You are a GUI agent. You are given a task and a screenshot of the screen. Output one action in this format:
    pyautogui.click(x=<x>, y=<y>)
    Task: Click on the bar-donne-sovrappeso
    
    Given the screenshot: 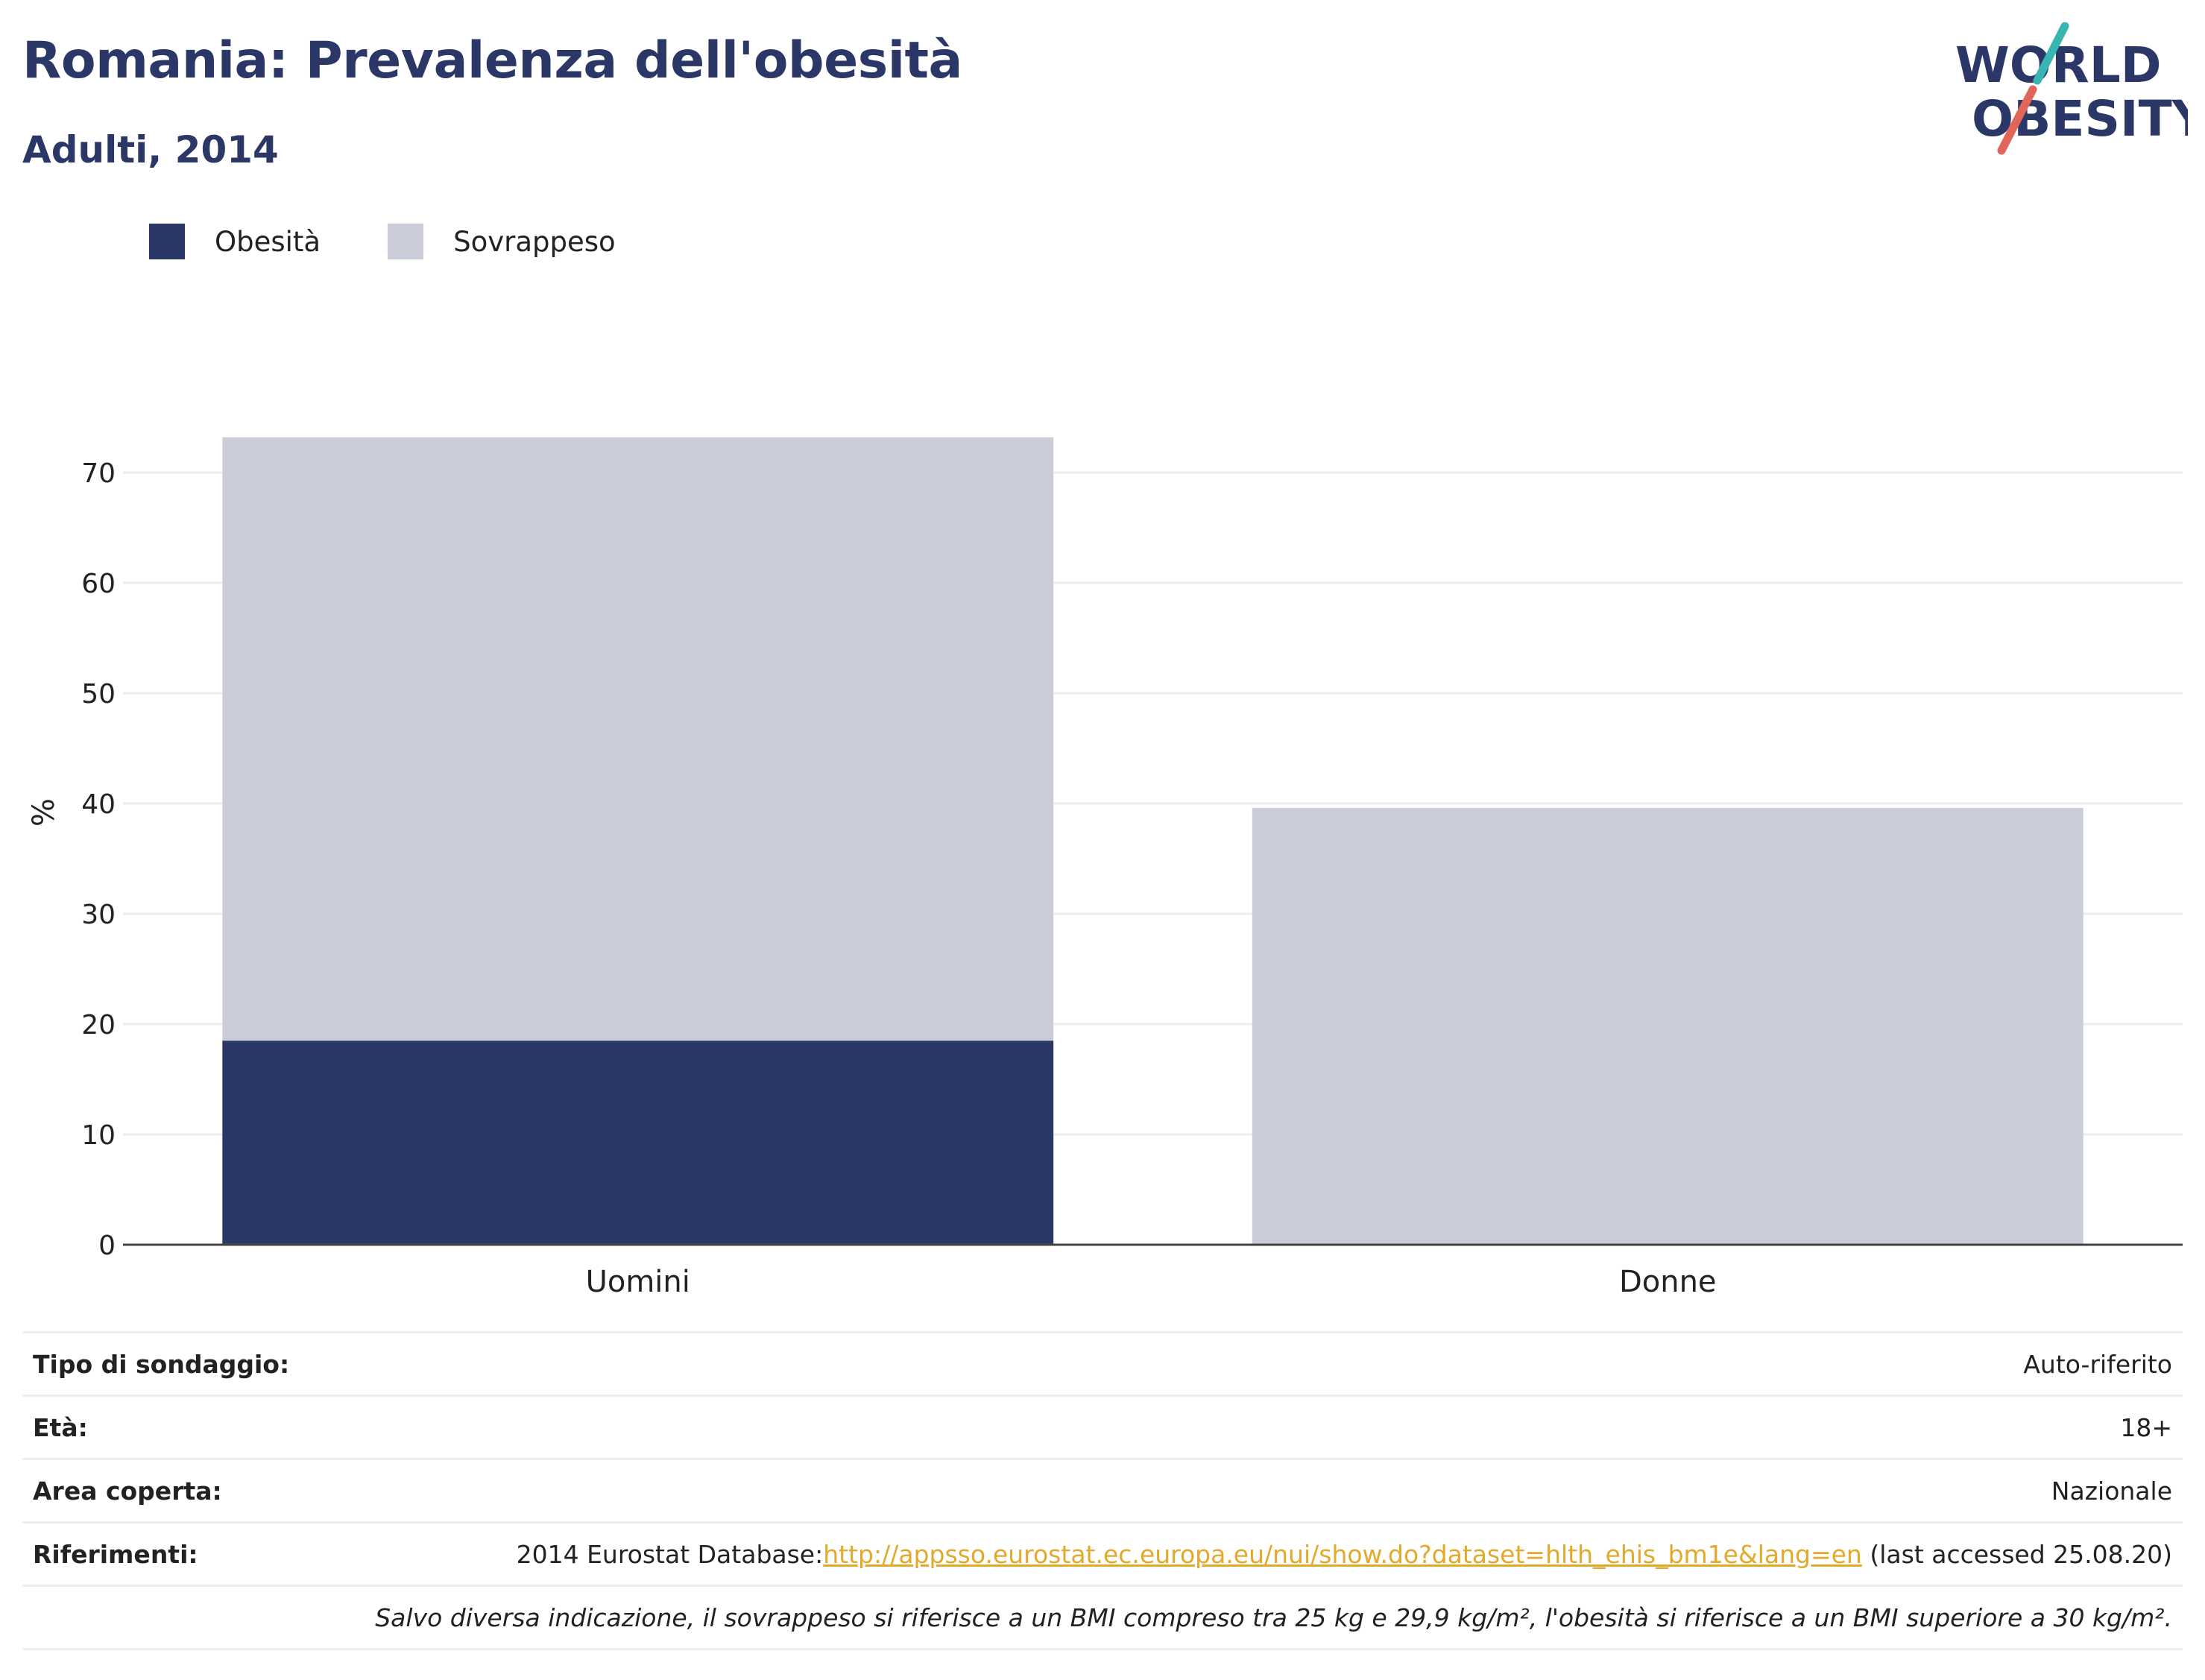 What is the action you would take?
    pyautogui.click(x=1667, y=1026)
    